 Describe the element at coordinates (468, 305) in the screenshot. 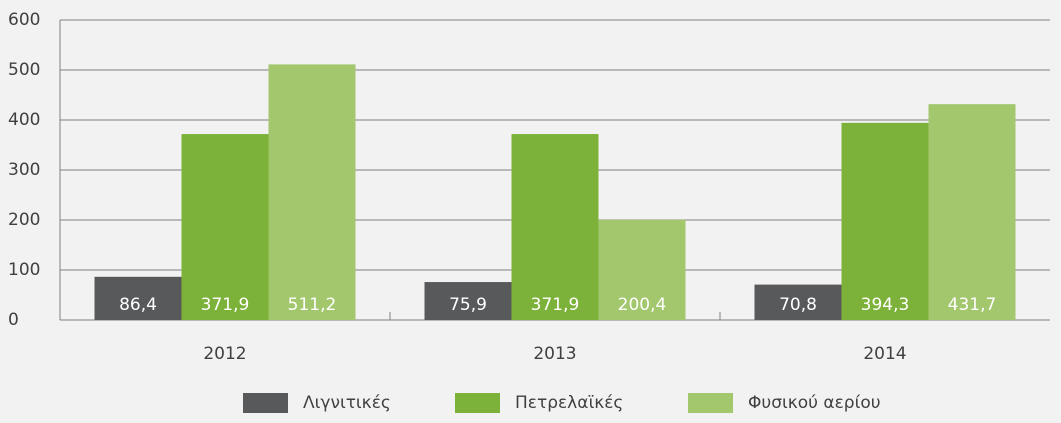

I see `data-label: 75,9` at that location.